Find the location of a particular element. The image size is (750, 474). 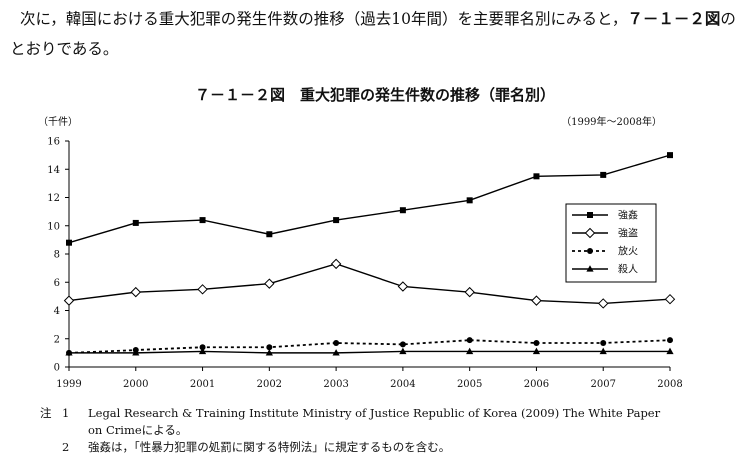

legend-label: 殺人 is located at coordinates (628, 269).